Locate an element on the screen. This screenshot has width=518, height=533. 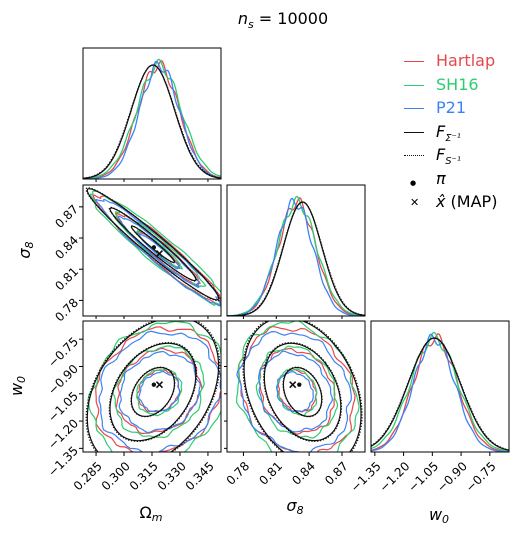
x-label-omega-m: Ωm is located at coordinates (151, 513).